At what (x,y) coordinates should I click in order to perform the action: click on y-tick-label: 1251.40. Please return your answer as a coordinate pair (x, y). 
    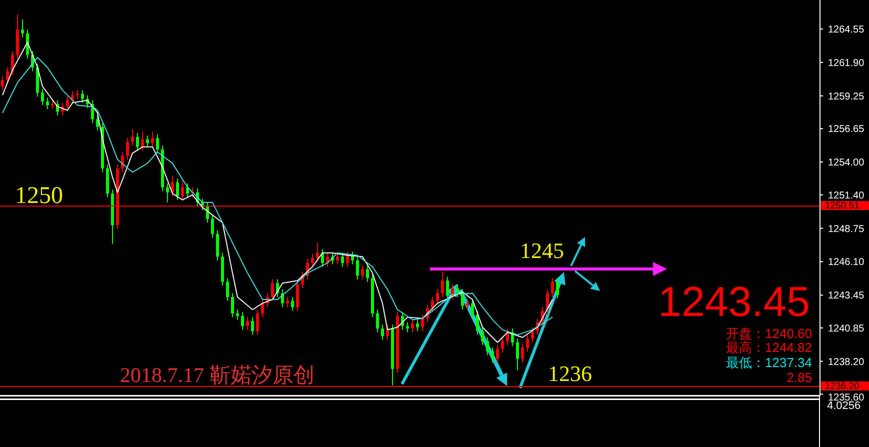
    Looking at the image, I should click on (846, 196).